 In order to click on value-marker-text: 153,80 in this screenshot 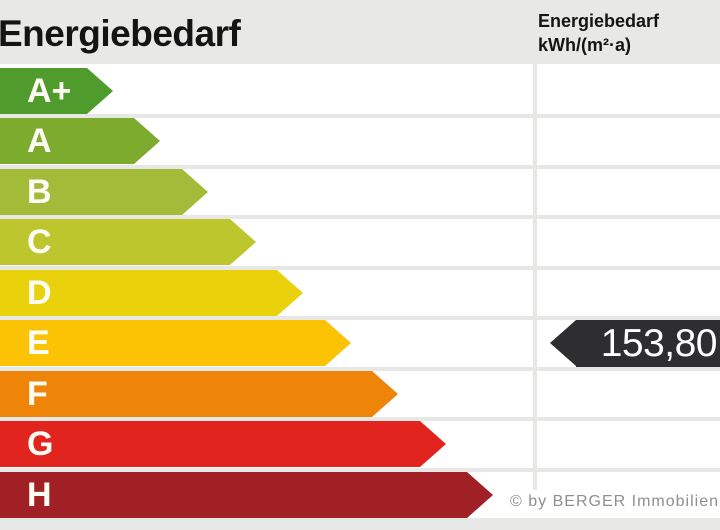, I will do `click(659, 343)`.